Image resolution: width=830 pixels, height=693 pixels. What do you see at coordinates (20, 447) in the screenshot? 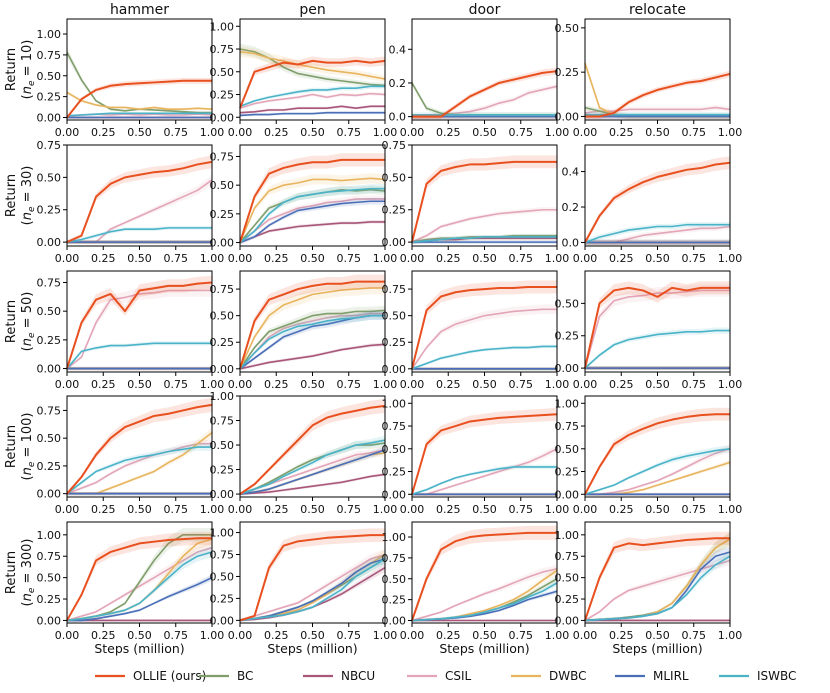
I see `row-label-3: Return(ne = 100)` at bounding box center [20, 447].